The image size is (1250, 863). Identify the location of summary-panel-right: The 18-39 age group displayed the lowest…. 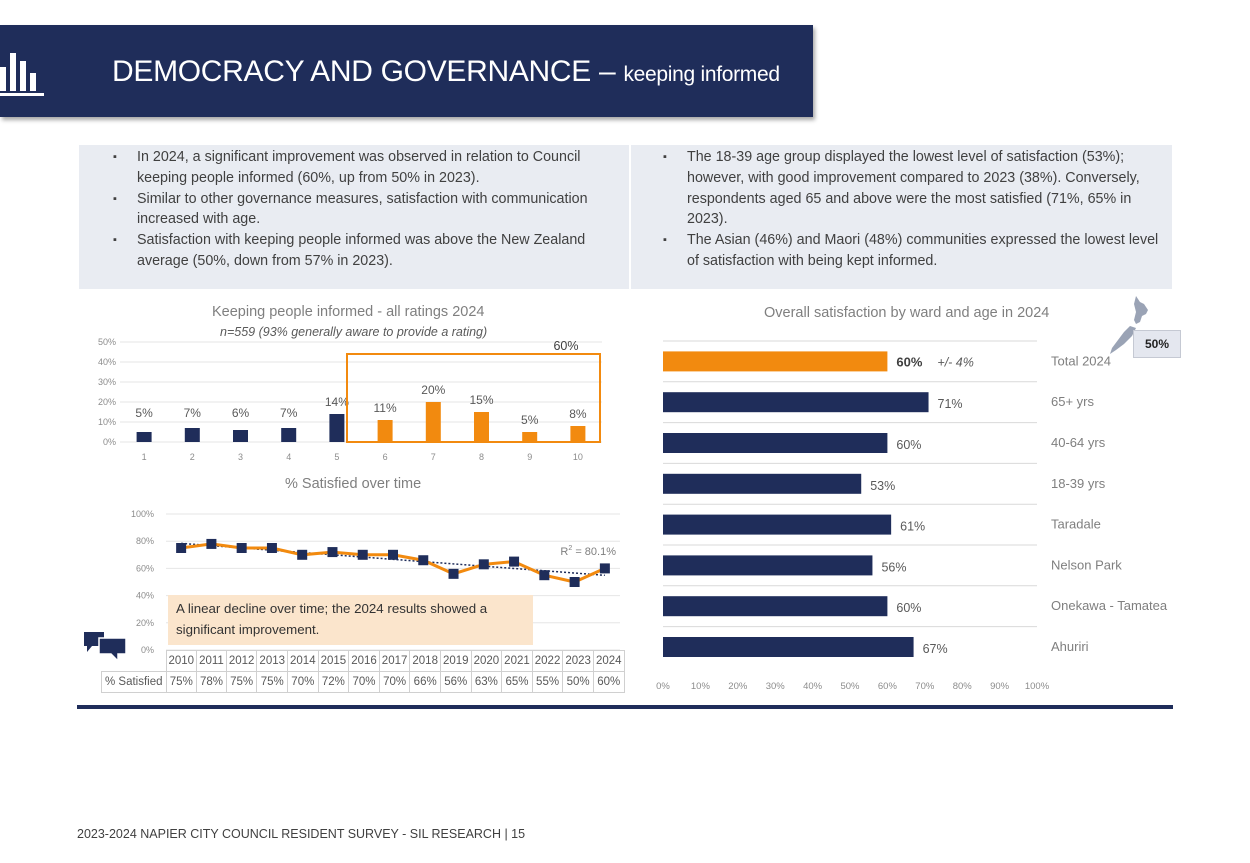
(901, 217).